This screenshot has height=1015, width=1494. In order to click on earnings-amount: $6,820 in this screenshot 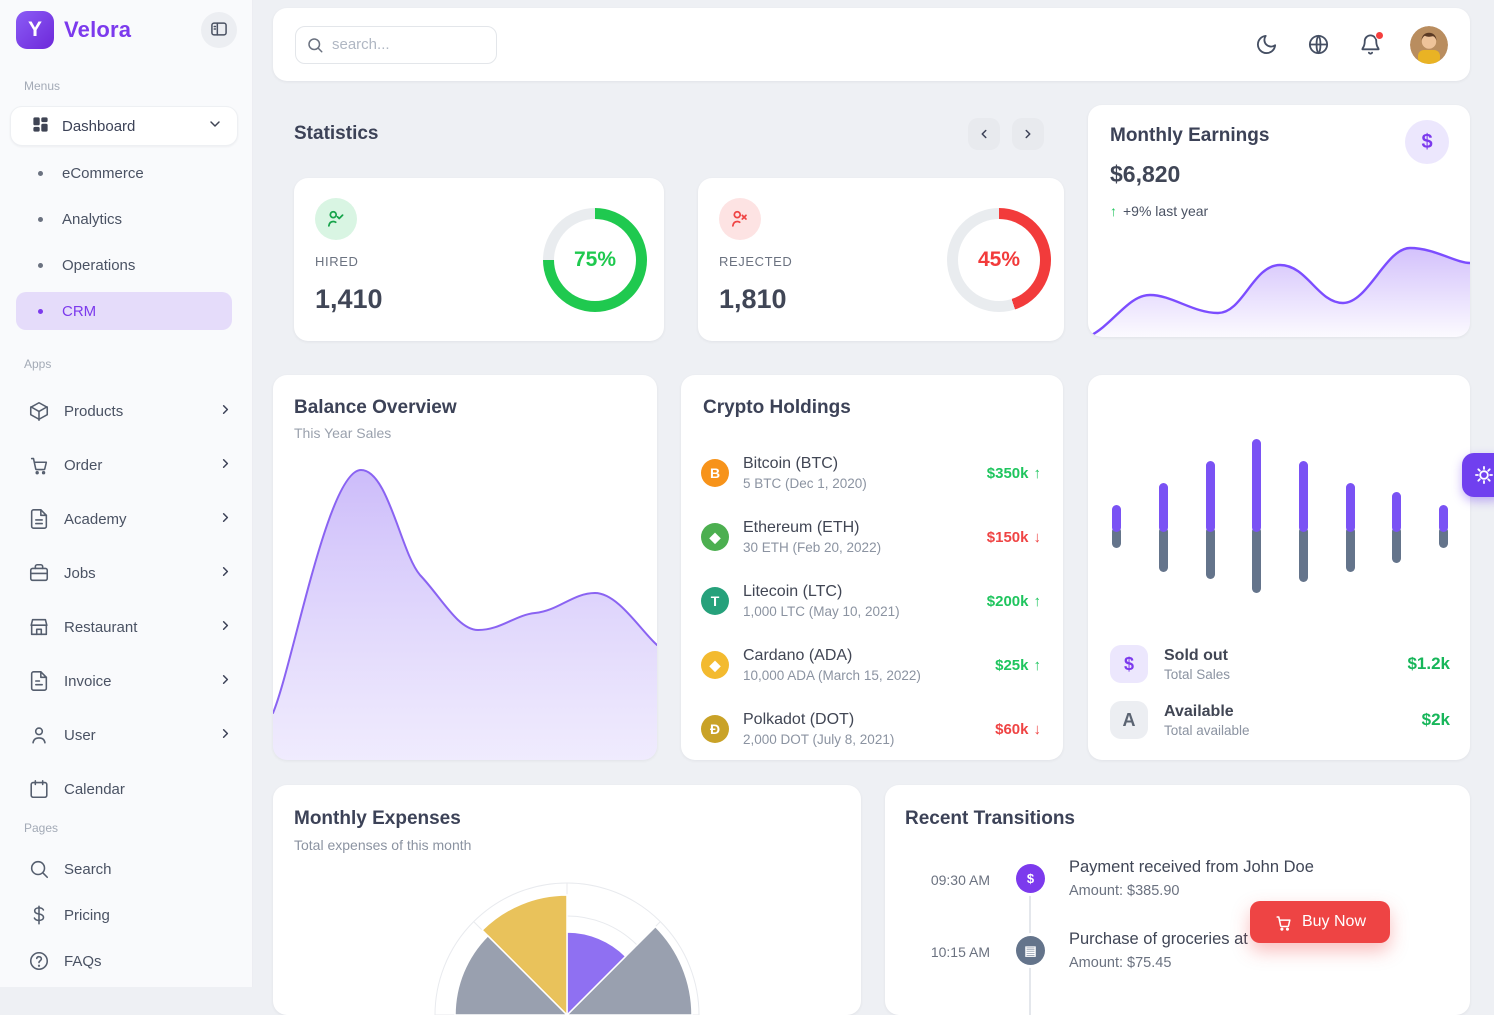, I will do `click(1145, 174)`.